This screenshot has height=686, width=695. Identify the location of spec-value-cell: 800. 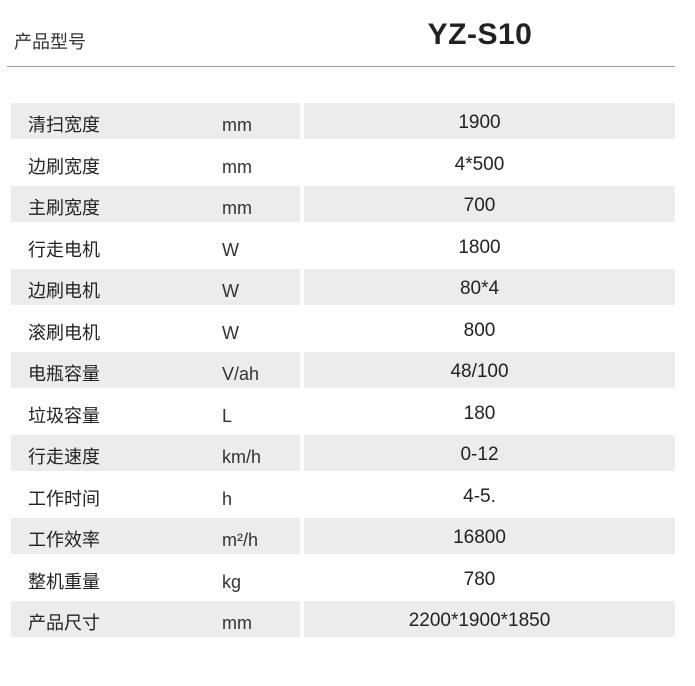
(489, 329).